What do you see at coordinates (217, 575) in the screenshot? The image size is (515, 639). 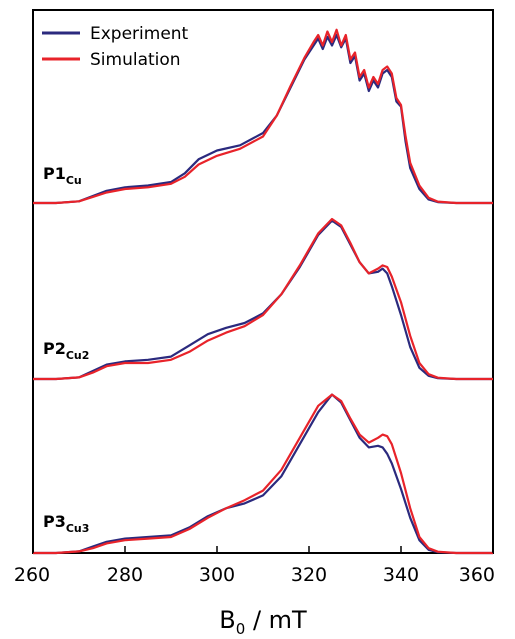 I see `x-tick-label: 300` at bounding box center [217, 575].